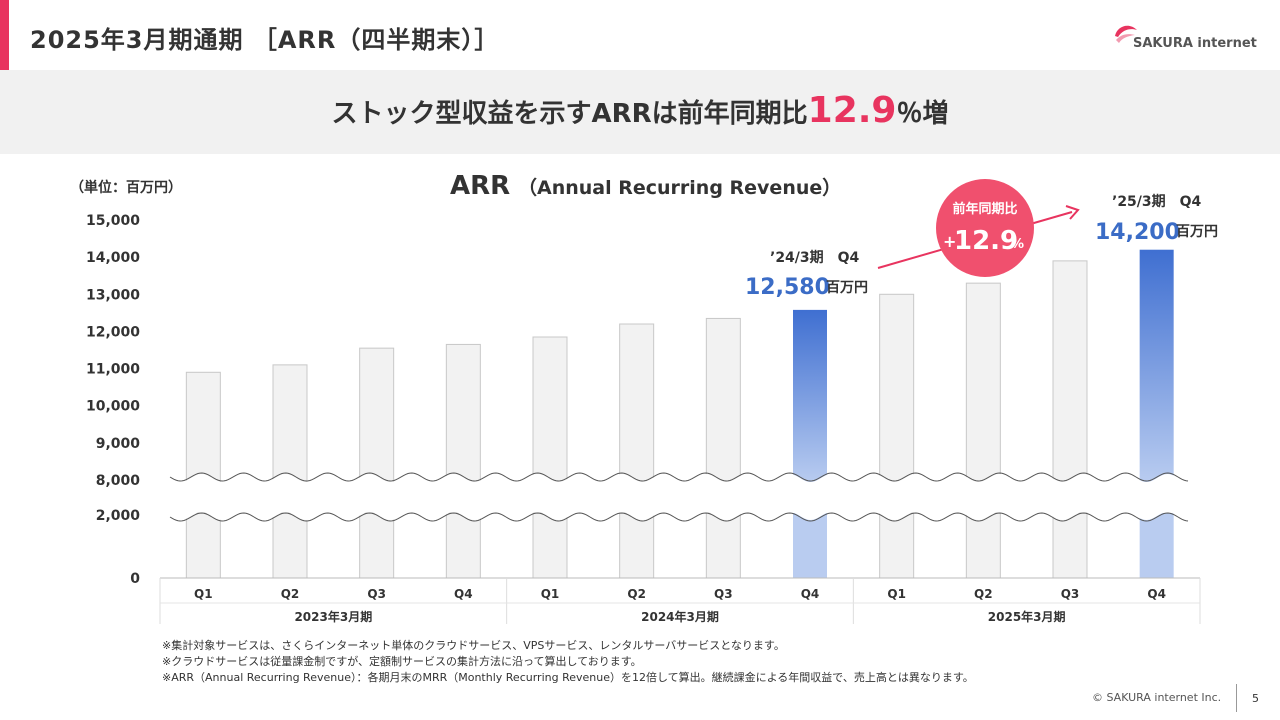 Image resolution: width=1280 pixels, height=720 pixels. I want to click on y-tick-label: 10,000, so click(113, 407).